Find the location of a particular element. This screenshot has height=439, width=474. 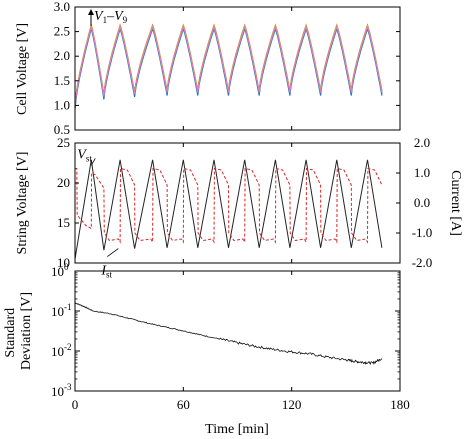

current-y2-tick-label--2.0: -2.0 is located at coordinates (422, 262).